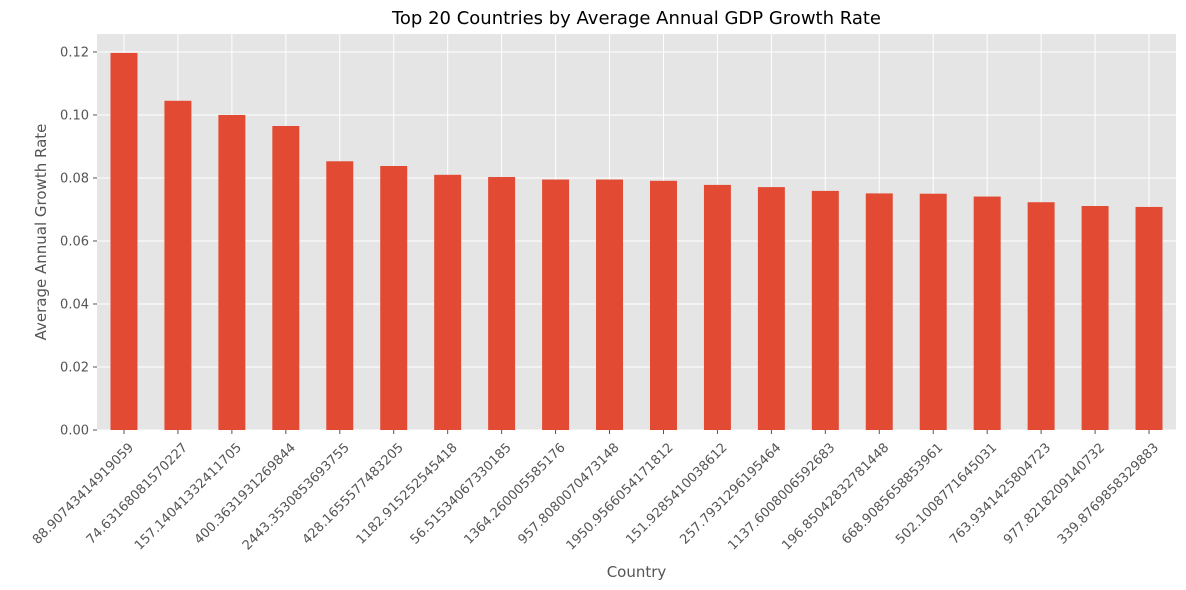 The height and width of the screenshot is (590, 1186). Describe the element at coordinates (74, 241) in the screenshot. I see `y-tick-label: 0.06` at that location.